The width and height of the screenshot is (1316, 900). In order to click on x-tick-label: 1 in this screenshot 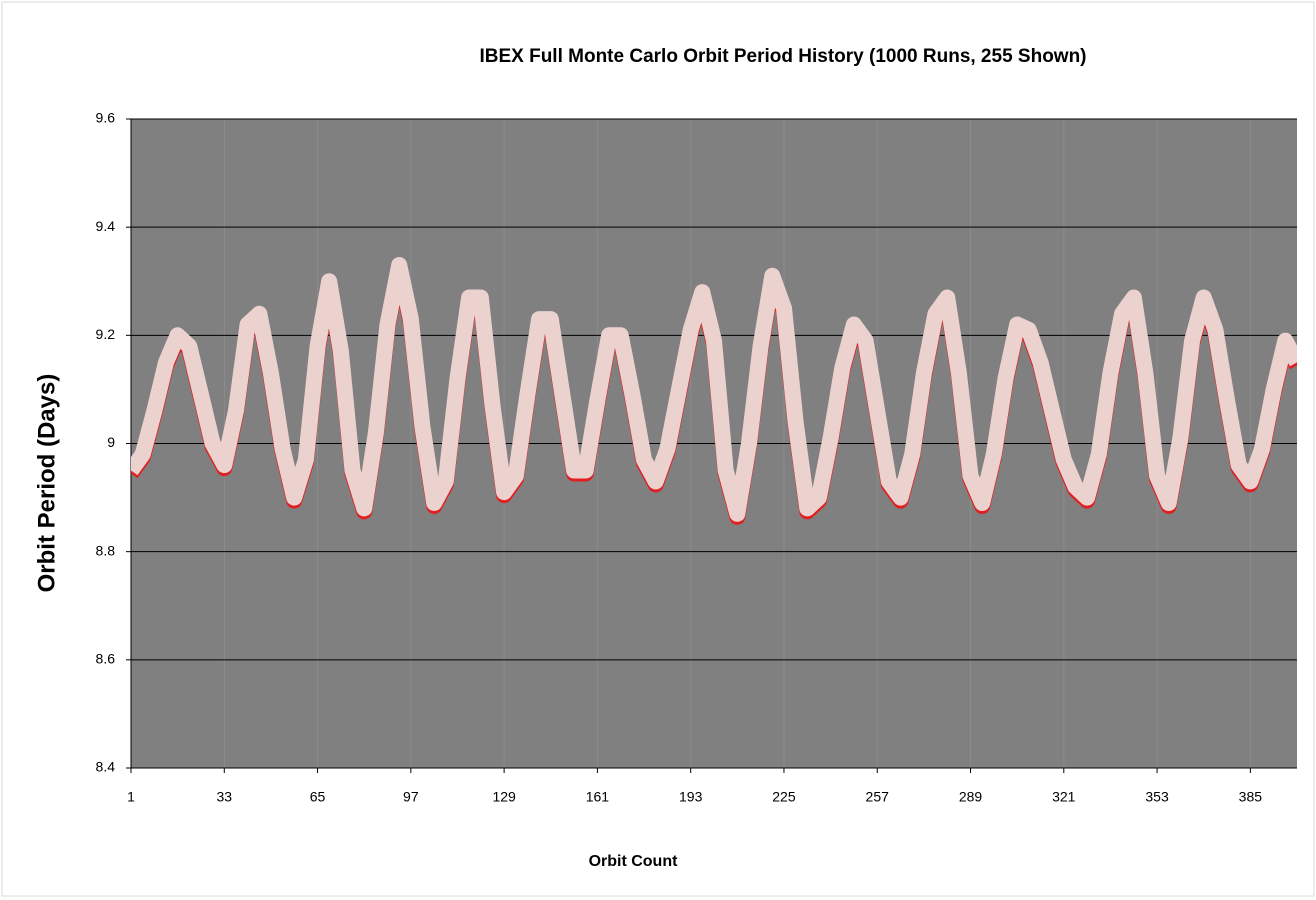, I will do `click(131, 797)`.